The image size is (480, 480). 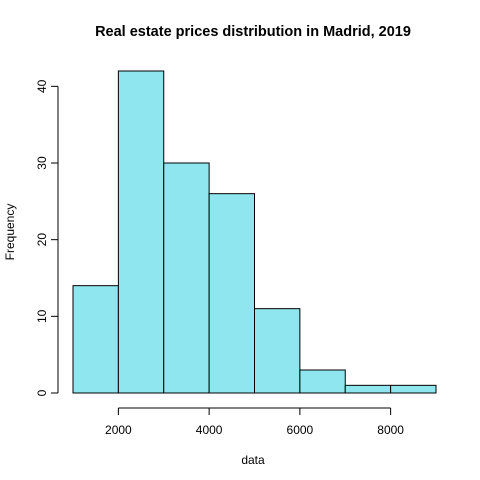 What do you see at coordinates (42, 86) in the screenshot?
I see `y-tick-label-40: 40` at bounding box center [42, 86].